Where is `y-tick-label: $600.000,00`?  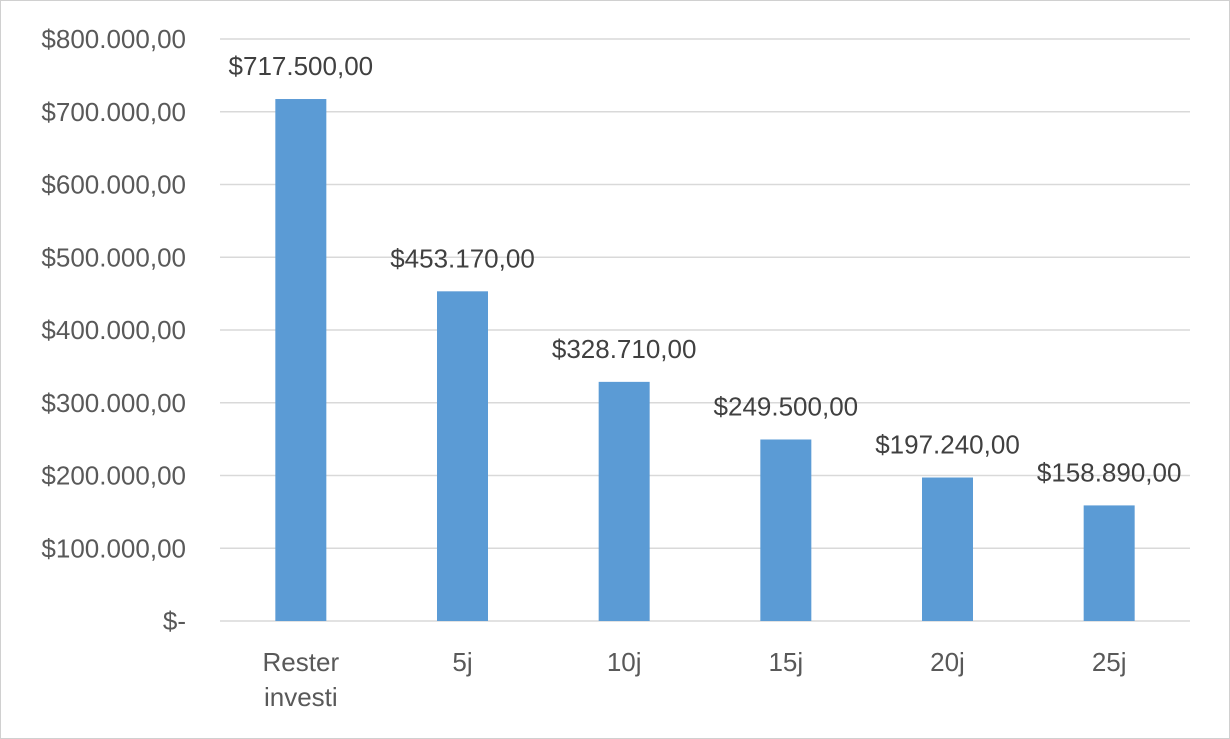 y-tick-label: $600.000,00 is located at coordinates (113, 185).